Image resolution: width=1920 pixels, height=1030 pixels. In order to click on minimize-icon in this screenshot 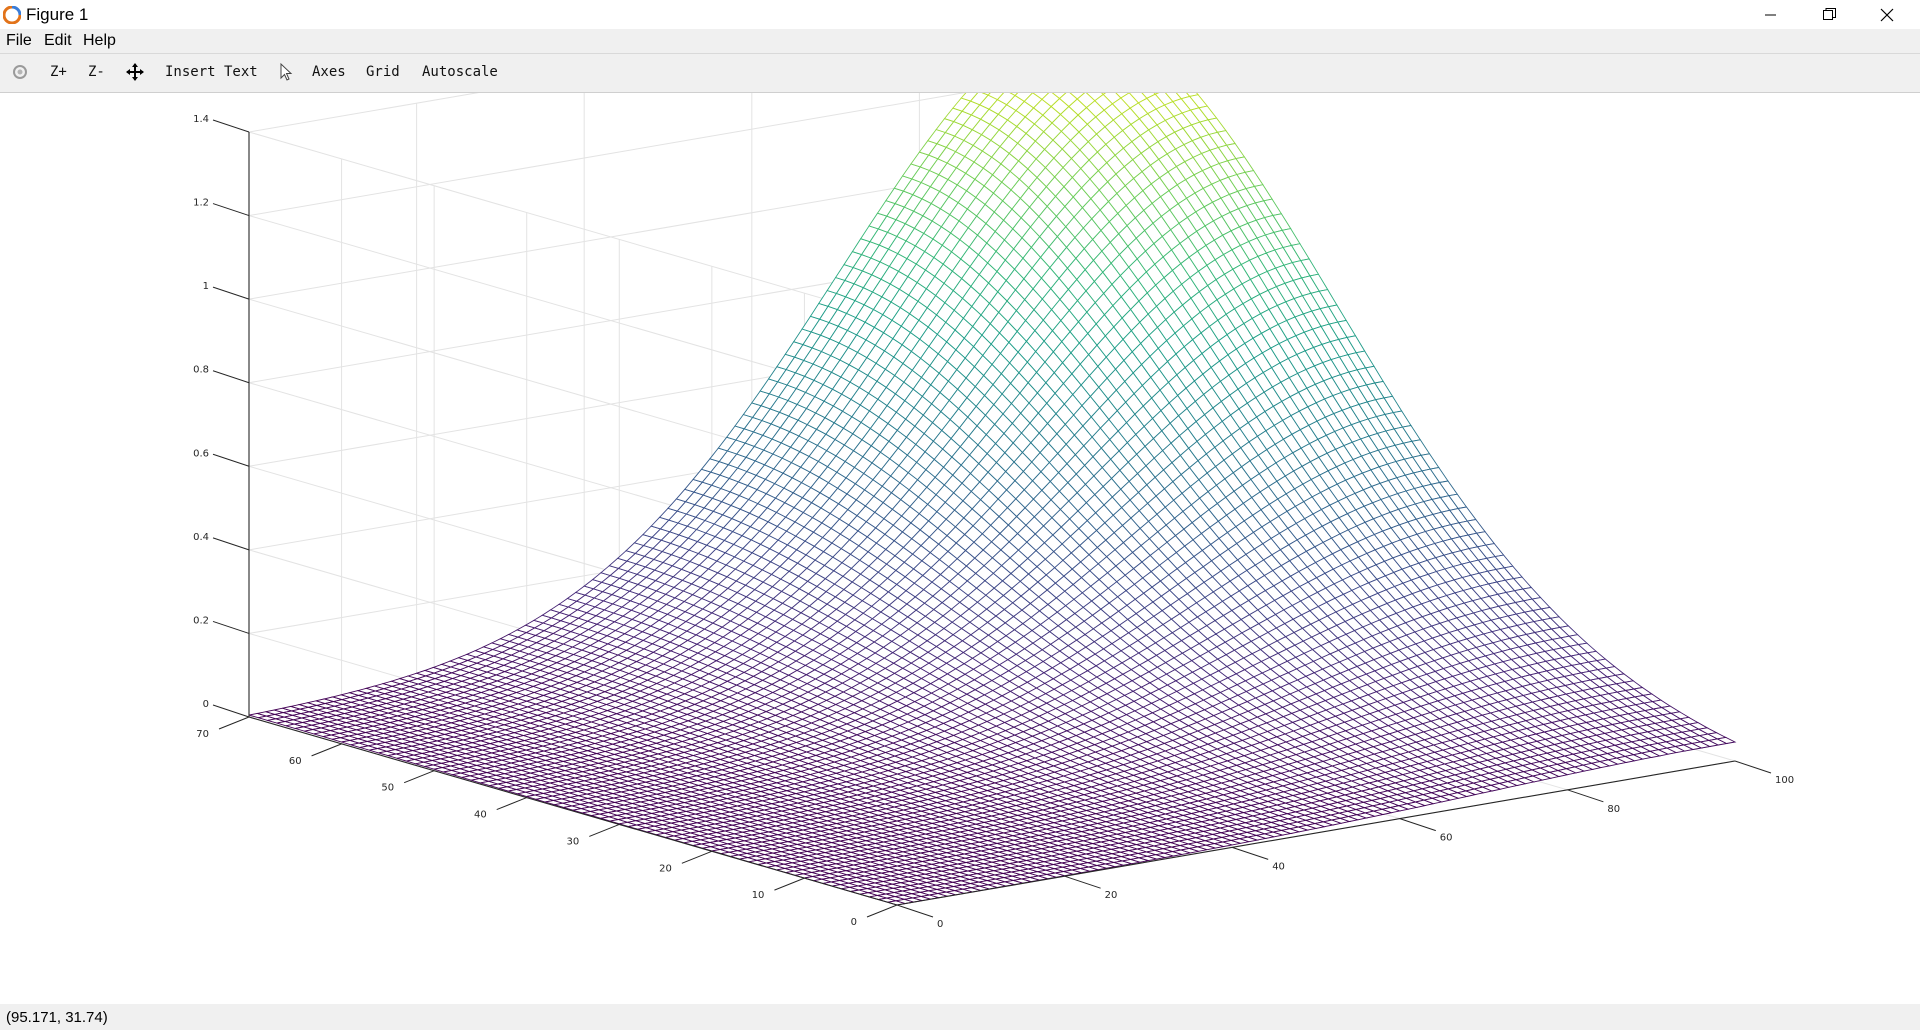, I will do `click(1770, 14)`.